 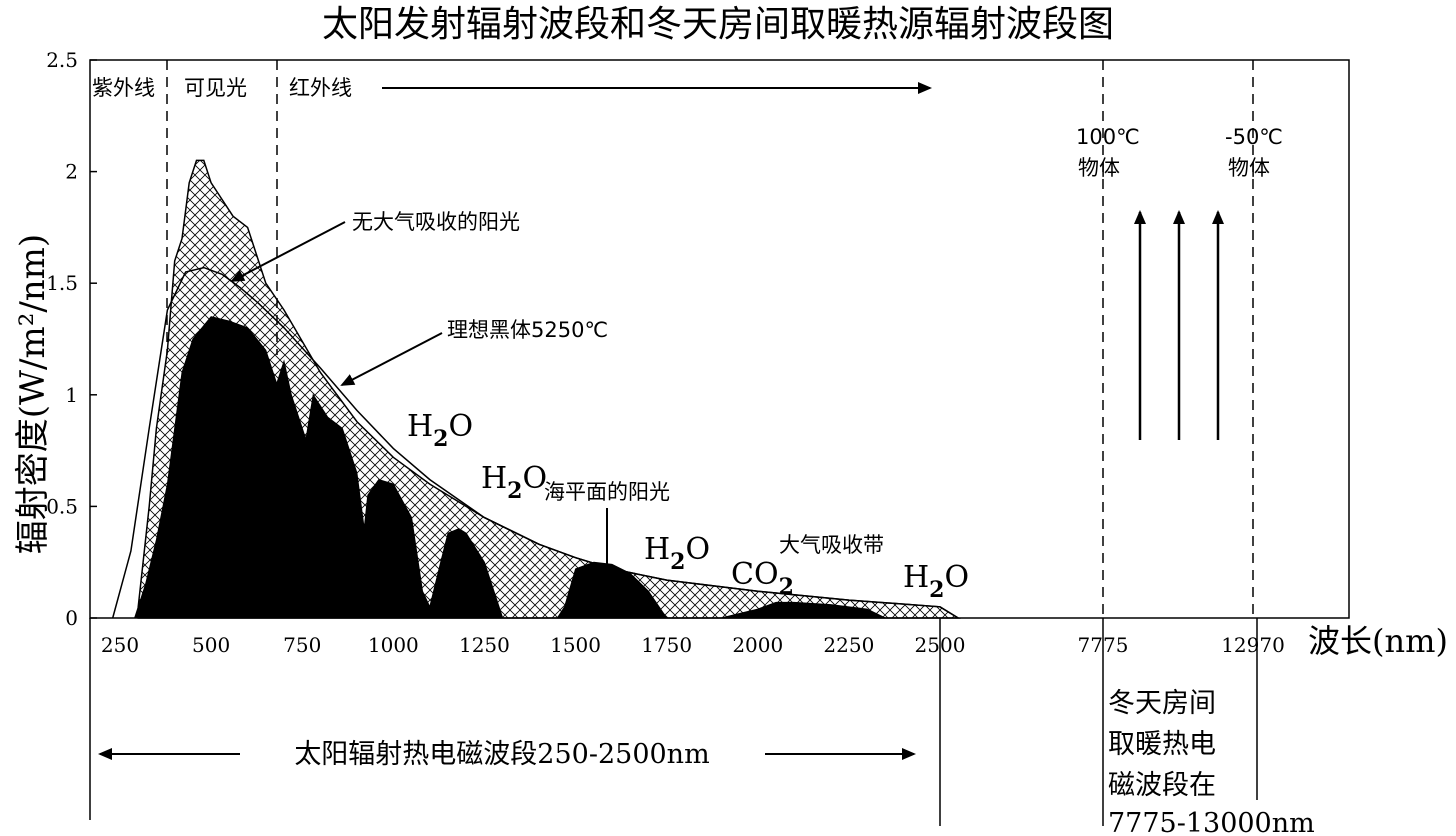 I want to click on obj-m50-temp: -50℃, so click(x=1254, y=137).